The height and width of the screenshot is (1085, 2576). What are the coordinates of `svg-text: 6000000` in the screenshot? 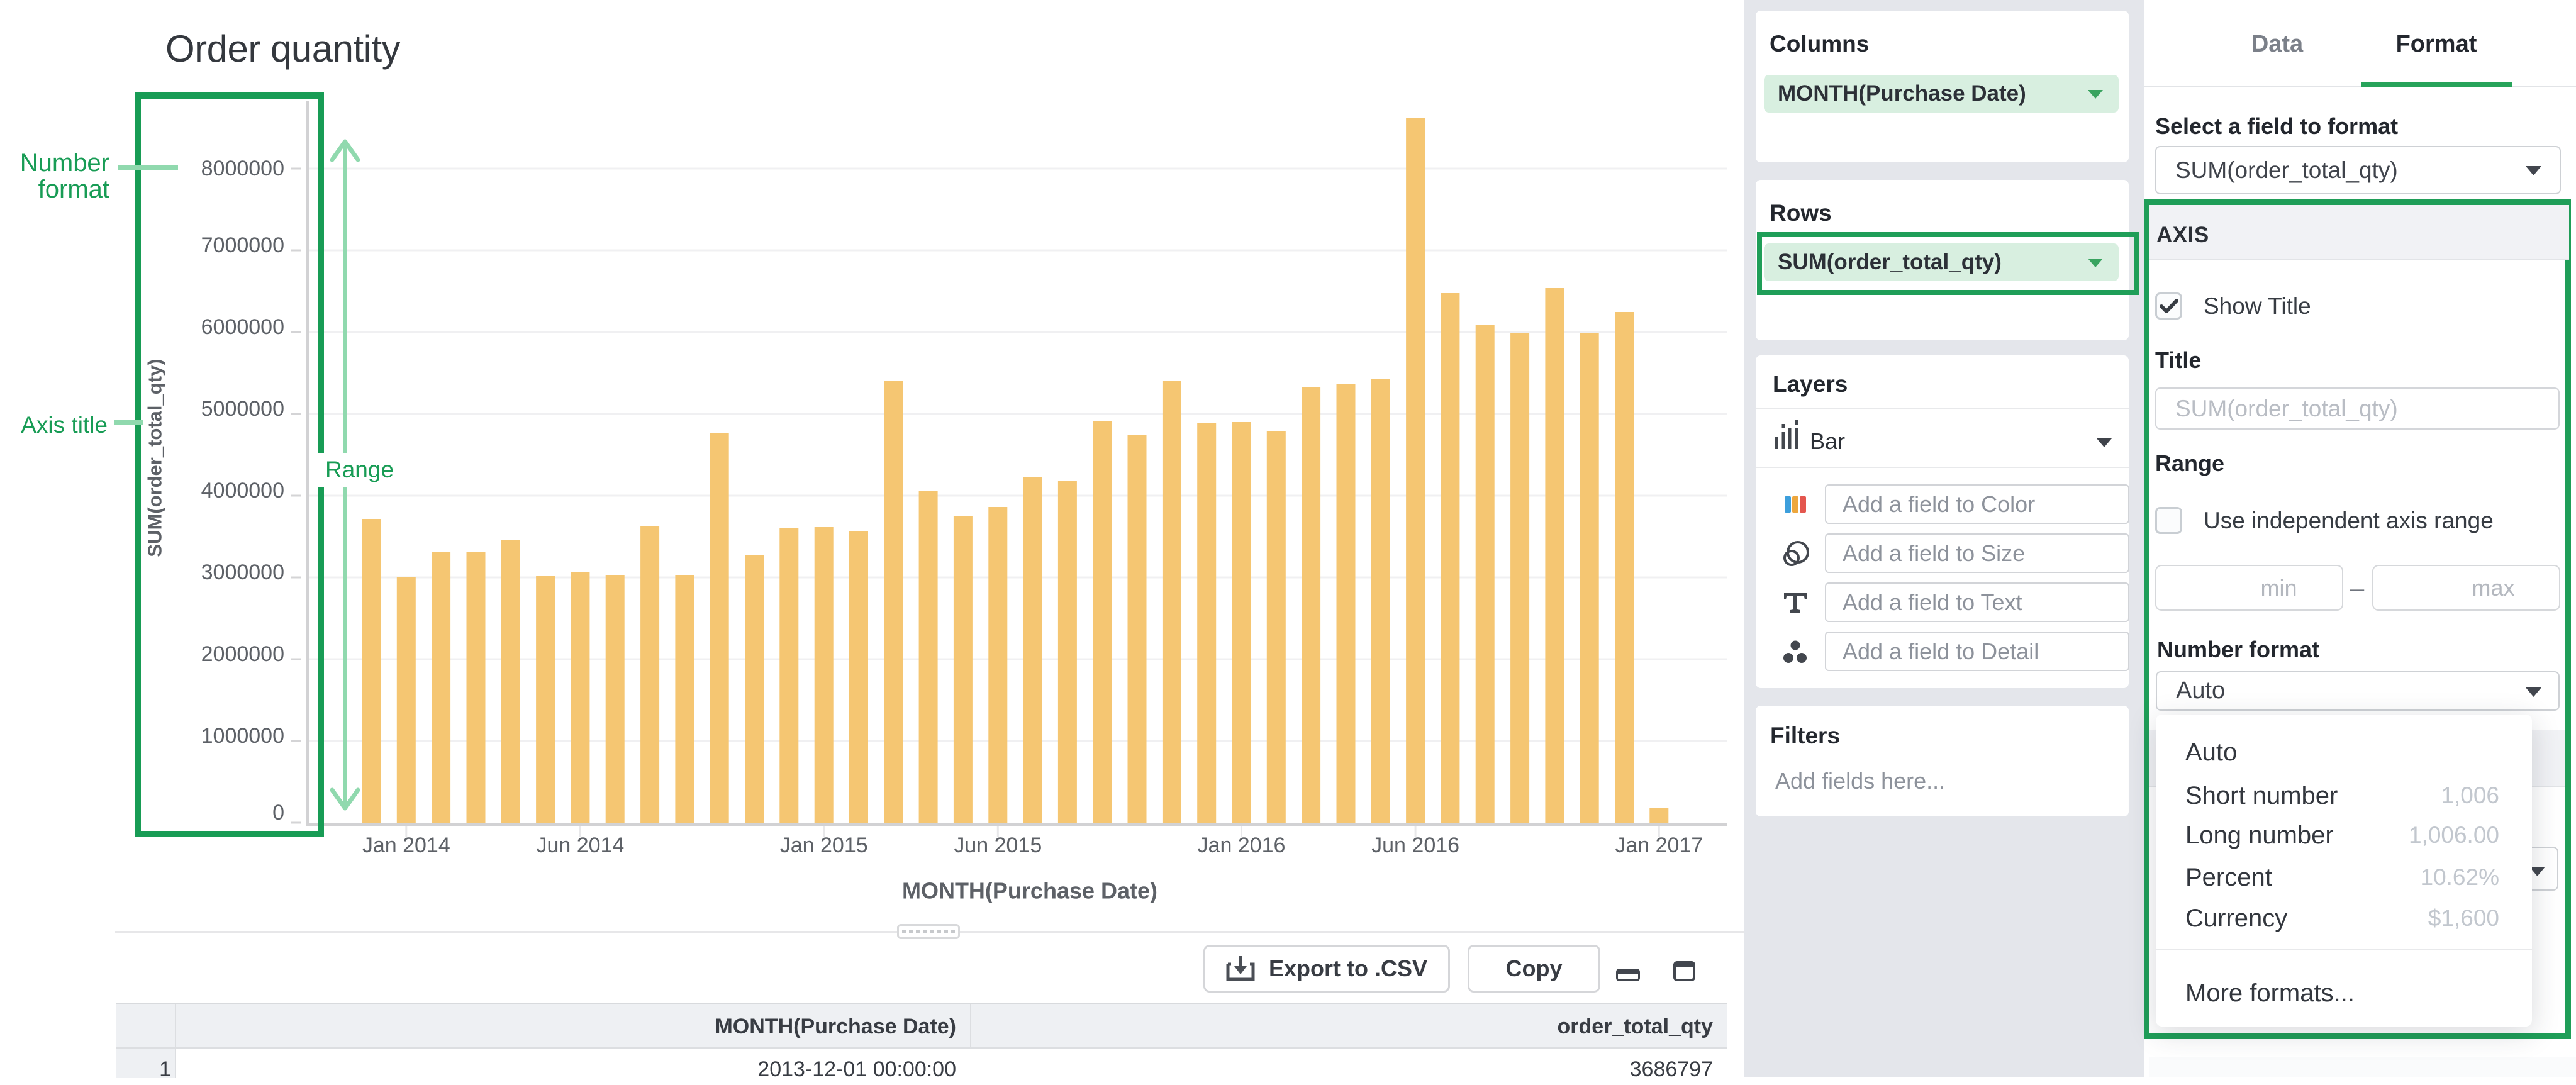 It's located at (242, 327).